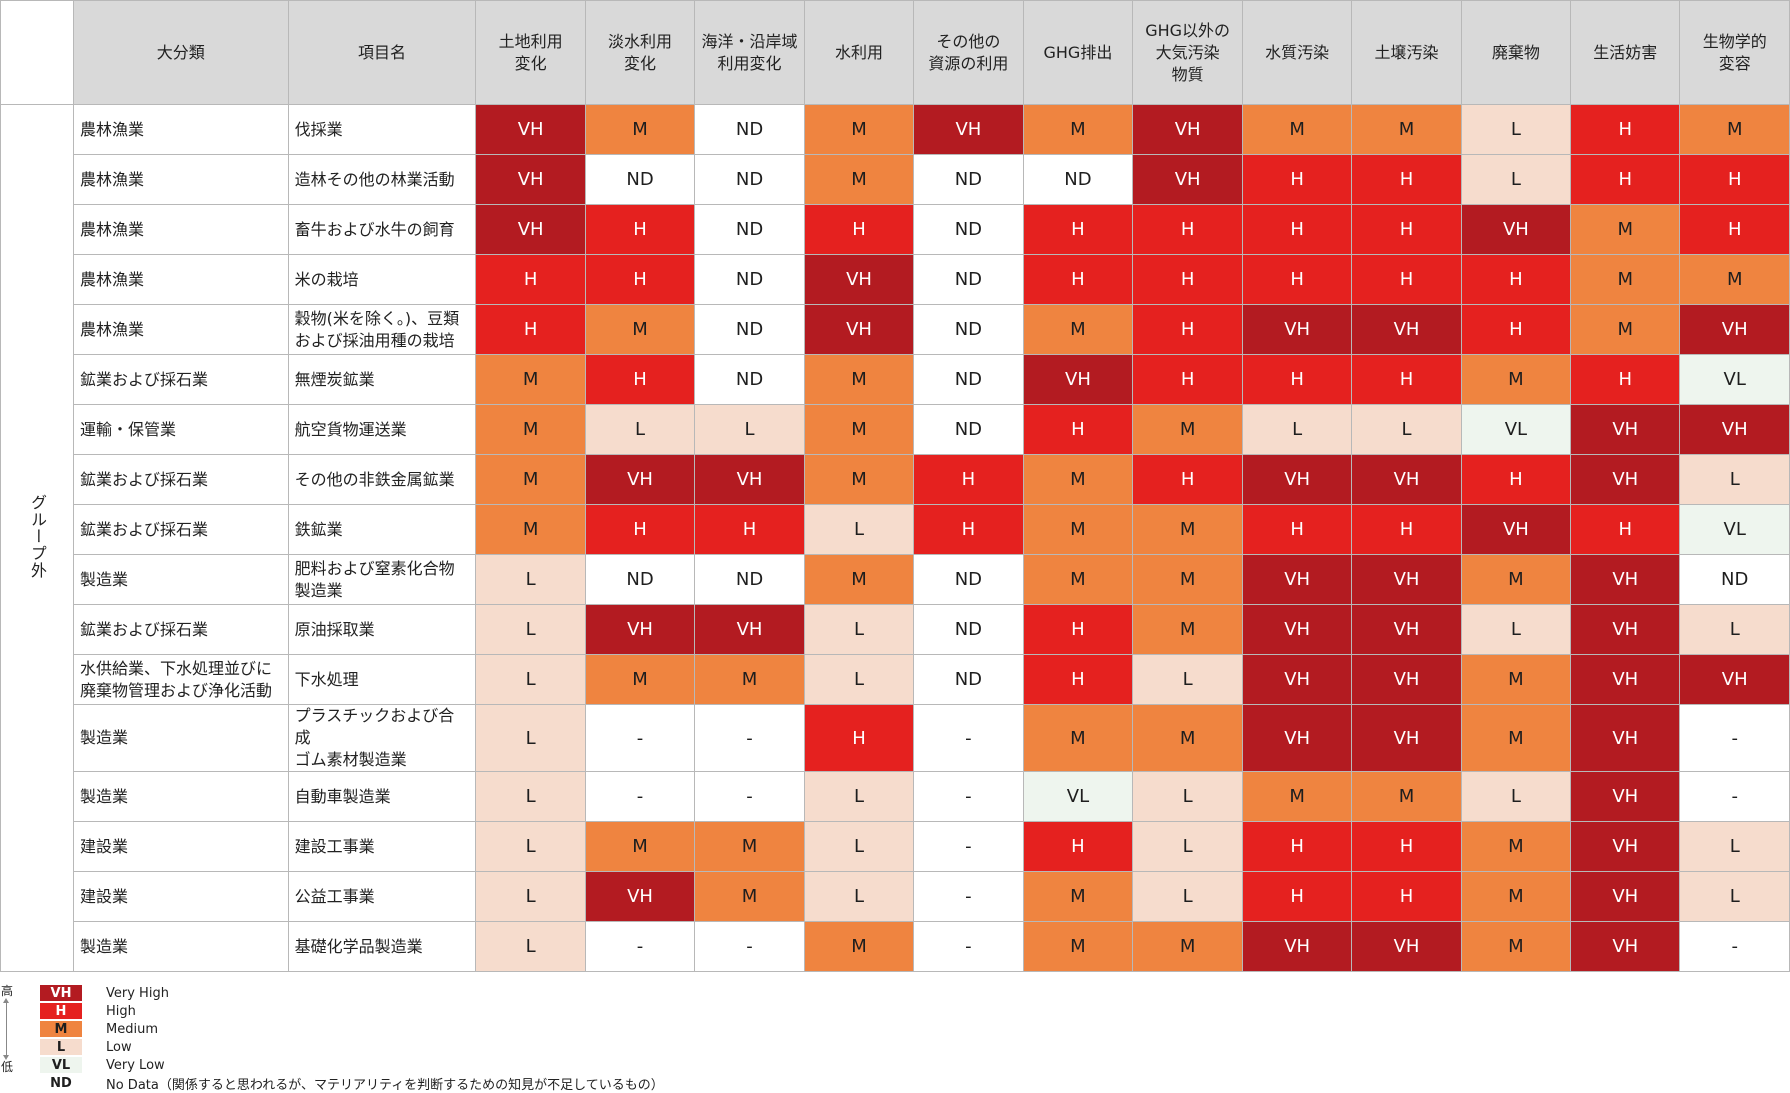 Image resolution: width=1790 pixels, height=1093 pixels. What do you see at coordinates (181, 52) in the screenshot?
I see `header-category: 大分類` at bounding box center [181, 52].